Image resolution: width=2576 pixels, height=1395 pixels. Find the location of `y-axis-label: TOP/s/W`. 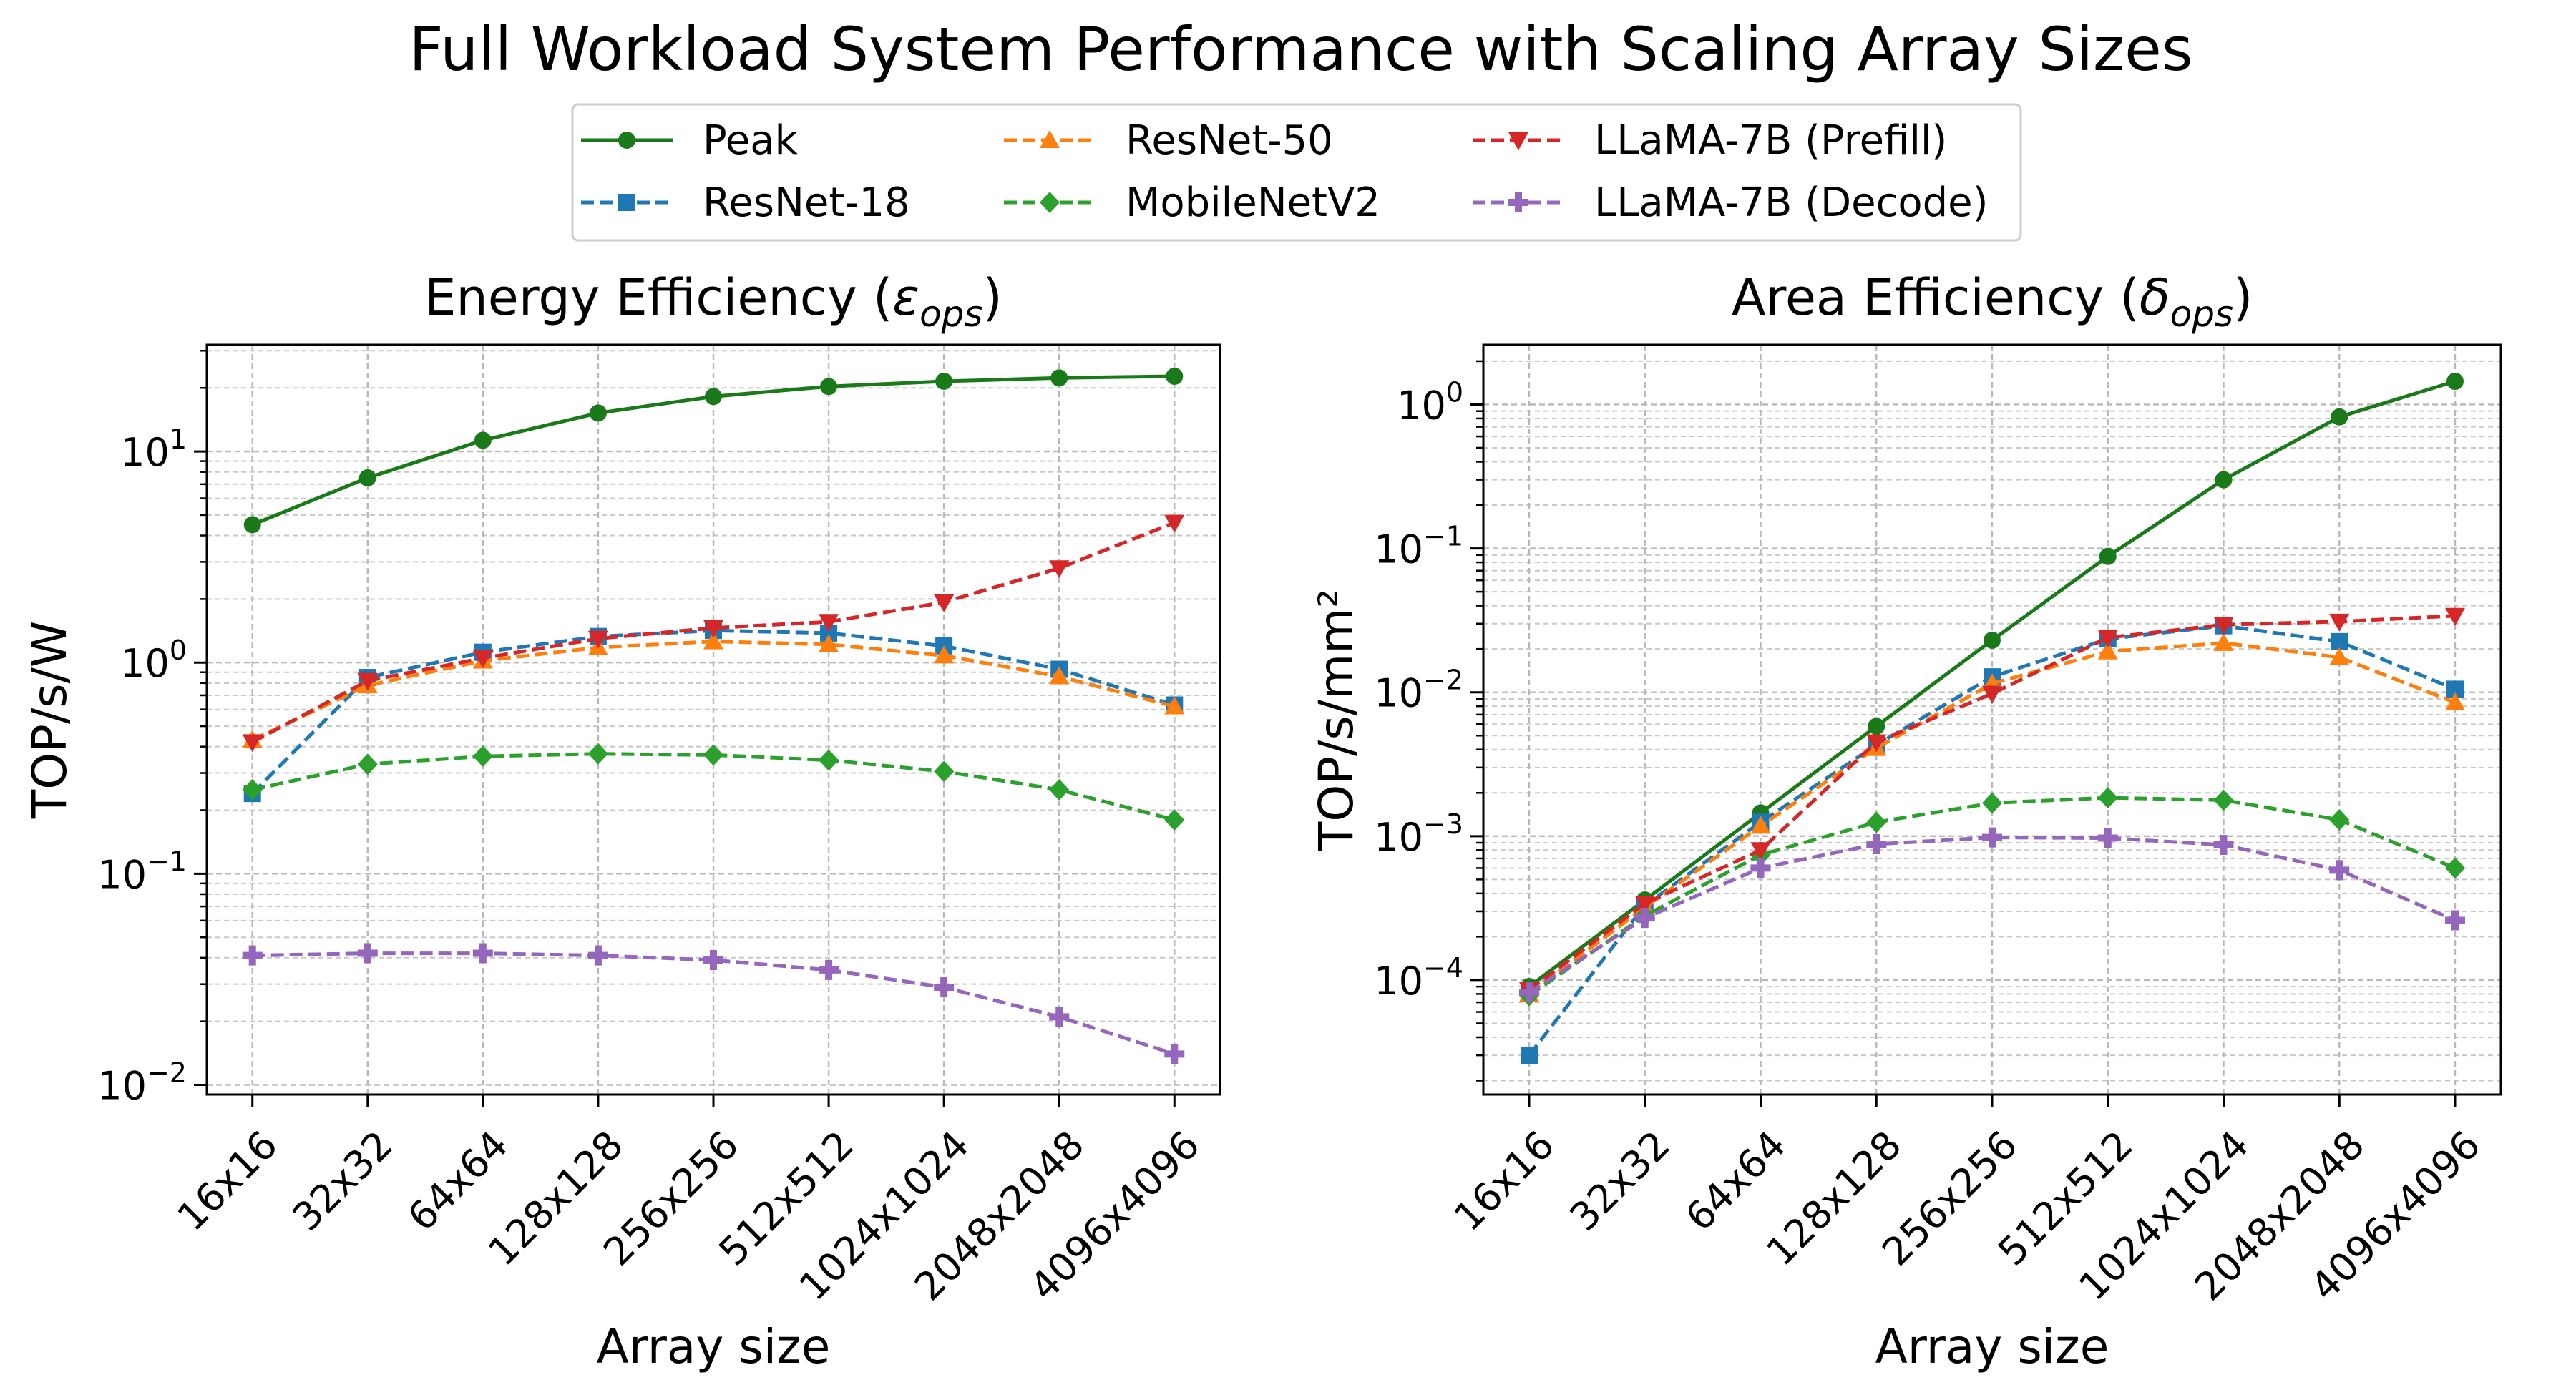

y-axis-label: TOP/s/W is located at coordinates (49, 720).